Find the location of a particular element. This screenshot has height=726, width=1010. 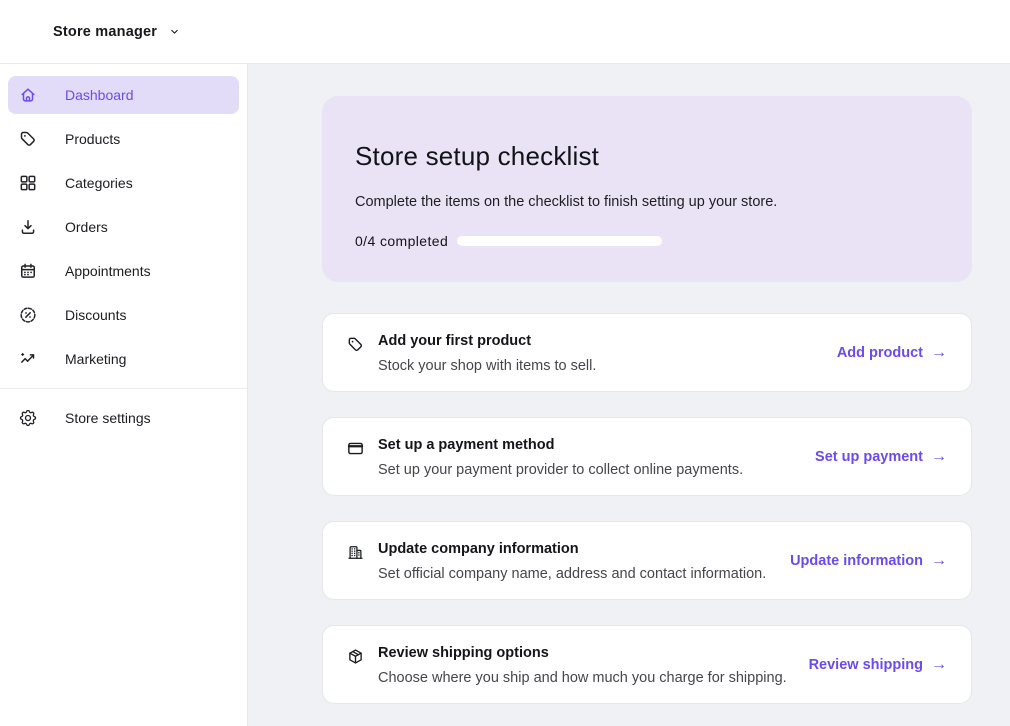

task-title: Add your first product is located at coordinates (455, 341).